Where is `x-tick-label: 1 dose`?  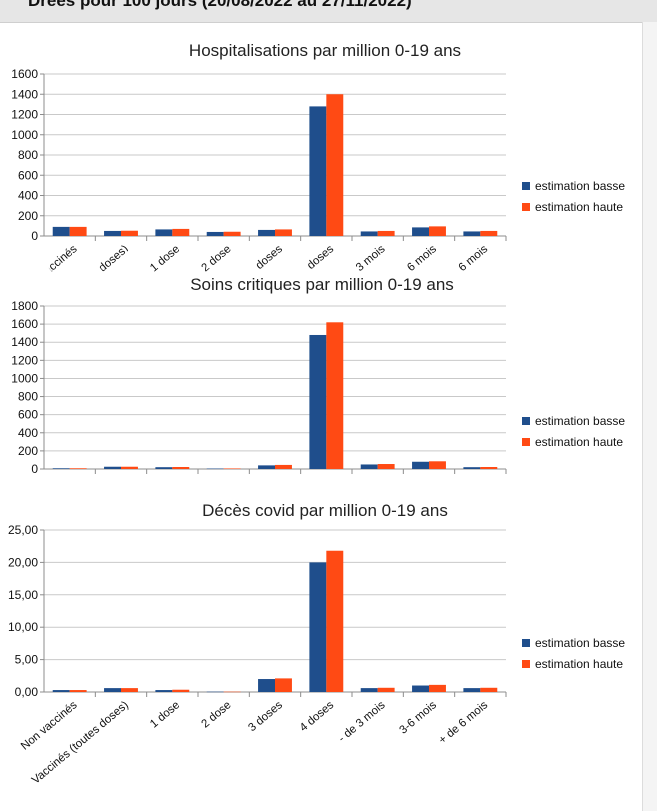 x-tick-label: 1 dose is located at coordinates (165, 714).